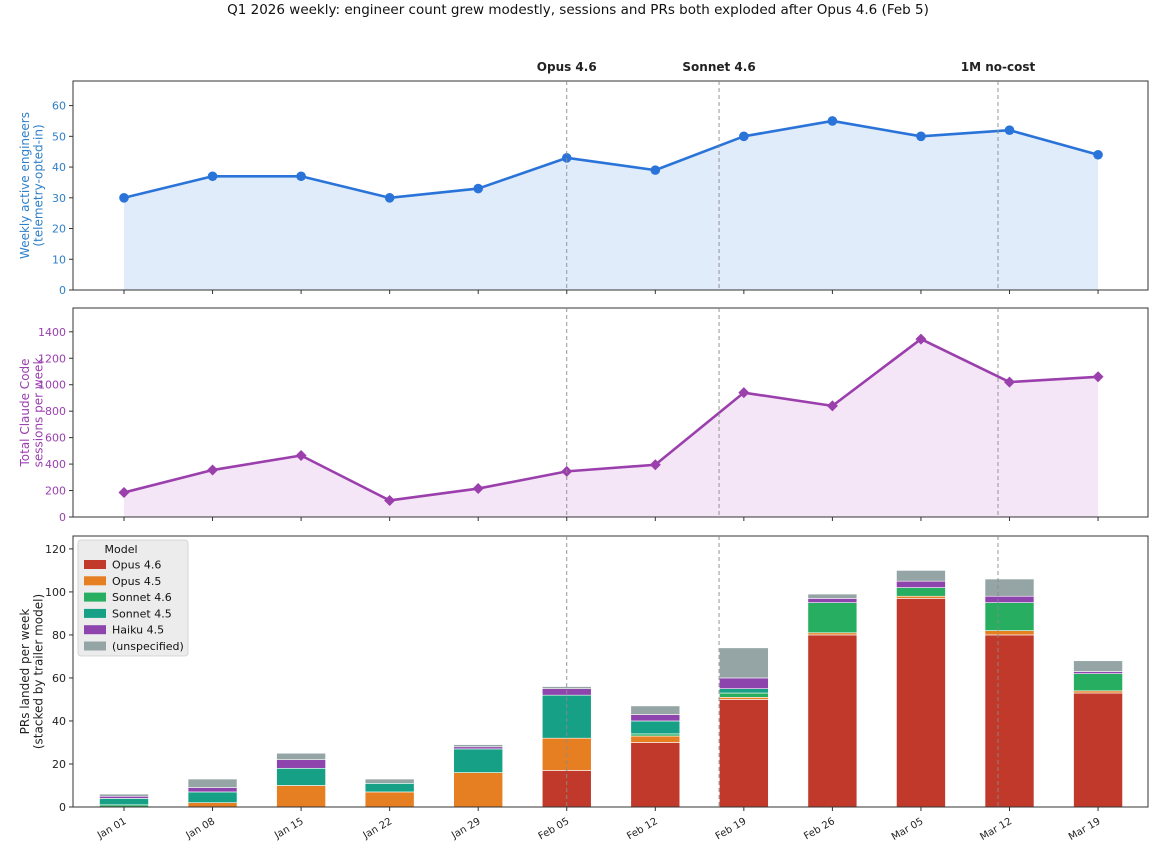  Describe the element at coordinates (611, 159) in the screenshot. I see `top-series-line` at that location.